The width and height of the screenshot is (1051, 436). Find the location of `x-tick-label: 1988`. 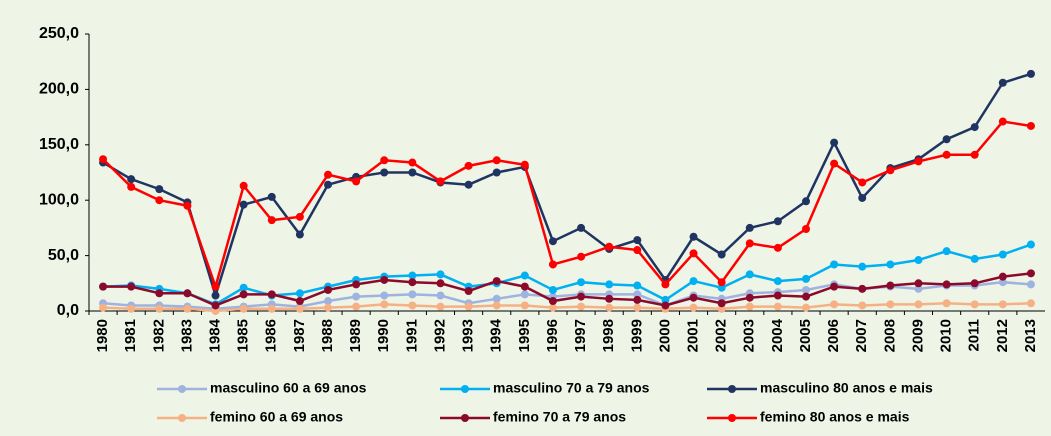

x-tick-label: 1988 is located at coordinates (327, 335).